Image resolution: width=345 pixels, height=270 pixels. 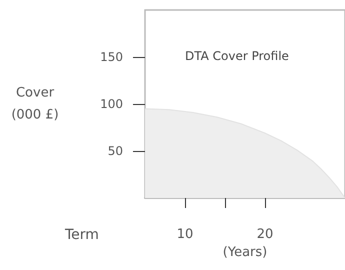 I want to click on x-axis-title: (Years), so click(x=245, y=252).